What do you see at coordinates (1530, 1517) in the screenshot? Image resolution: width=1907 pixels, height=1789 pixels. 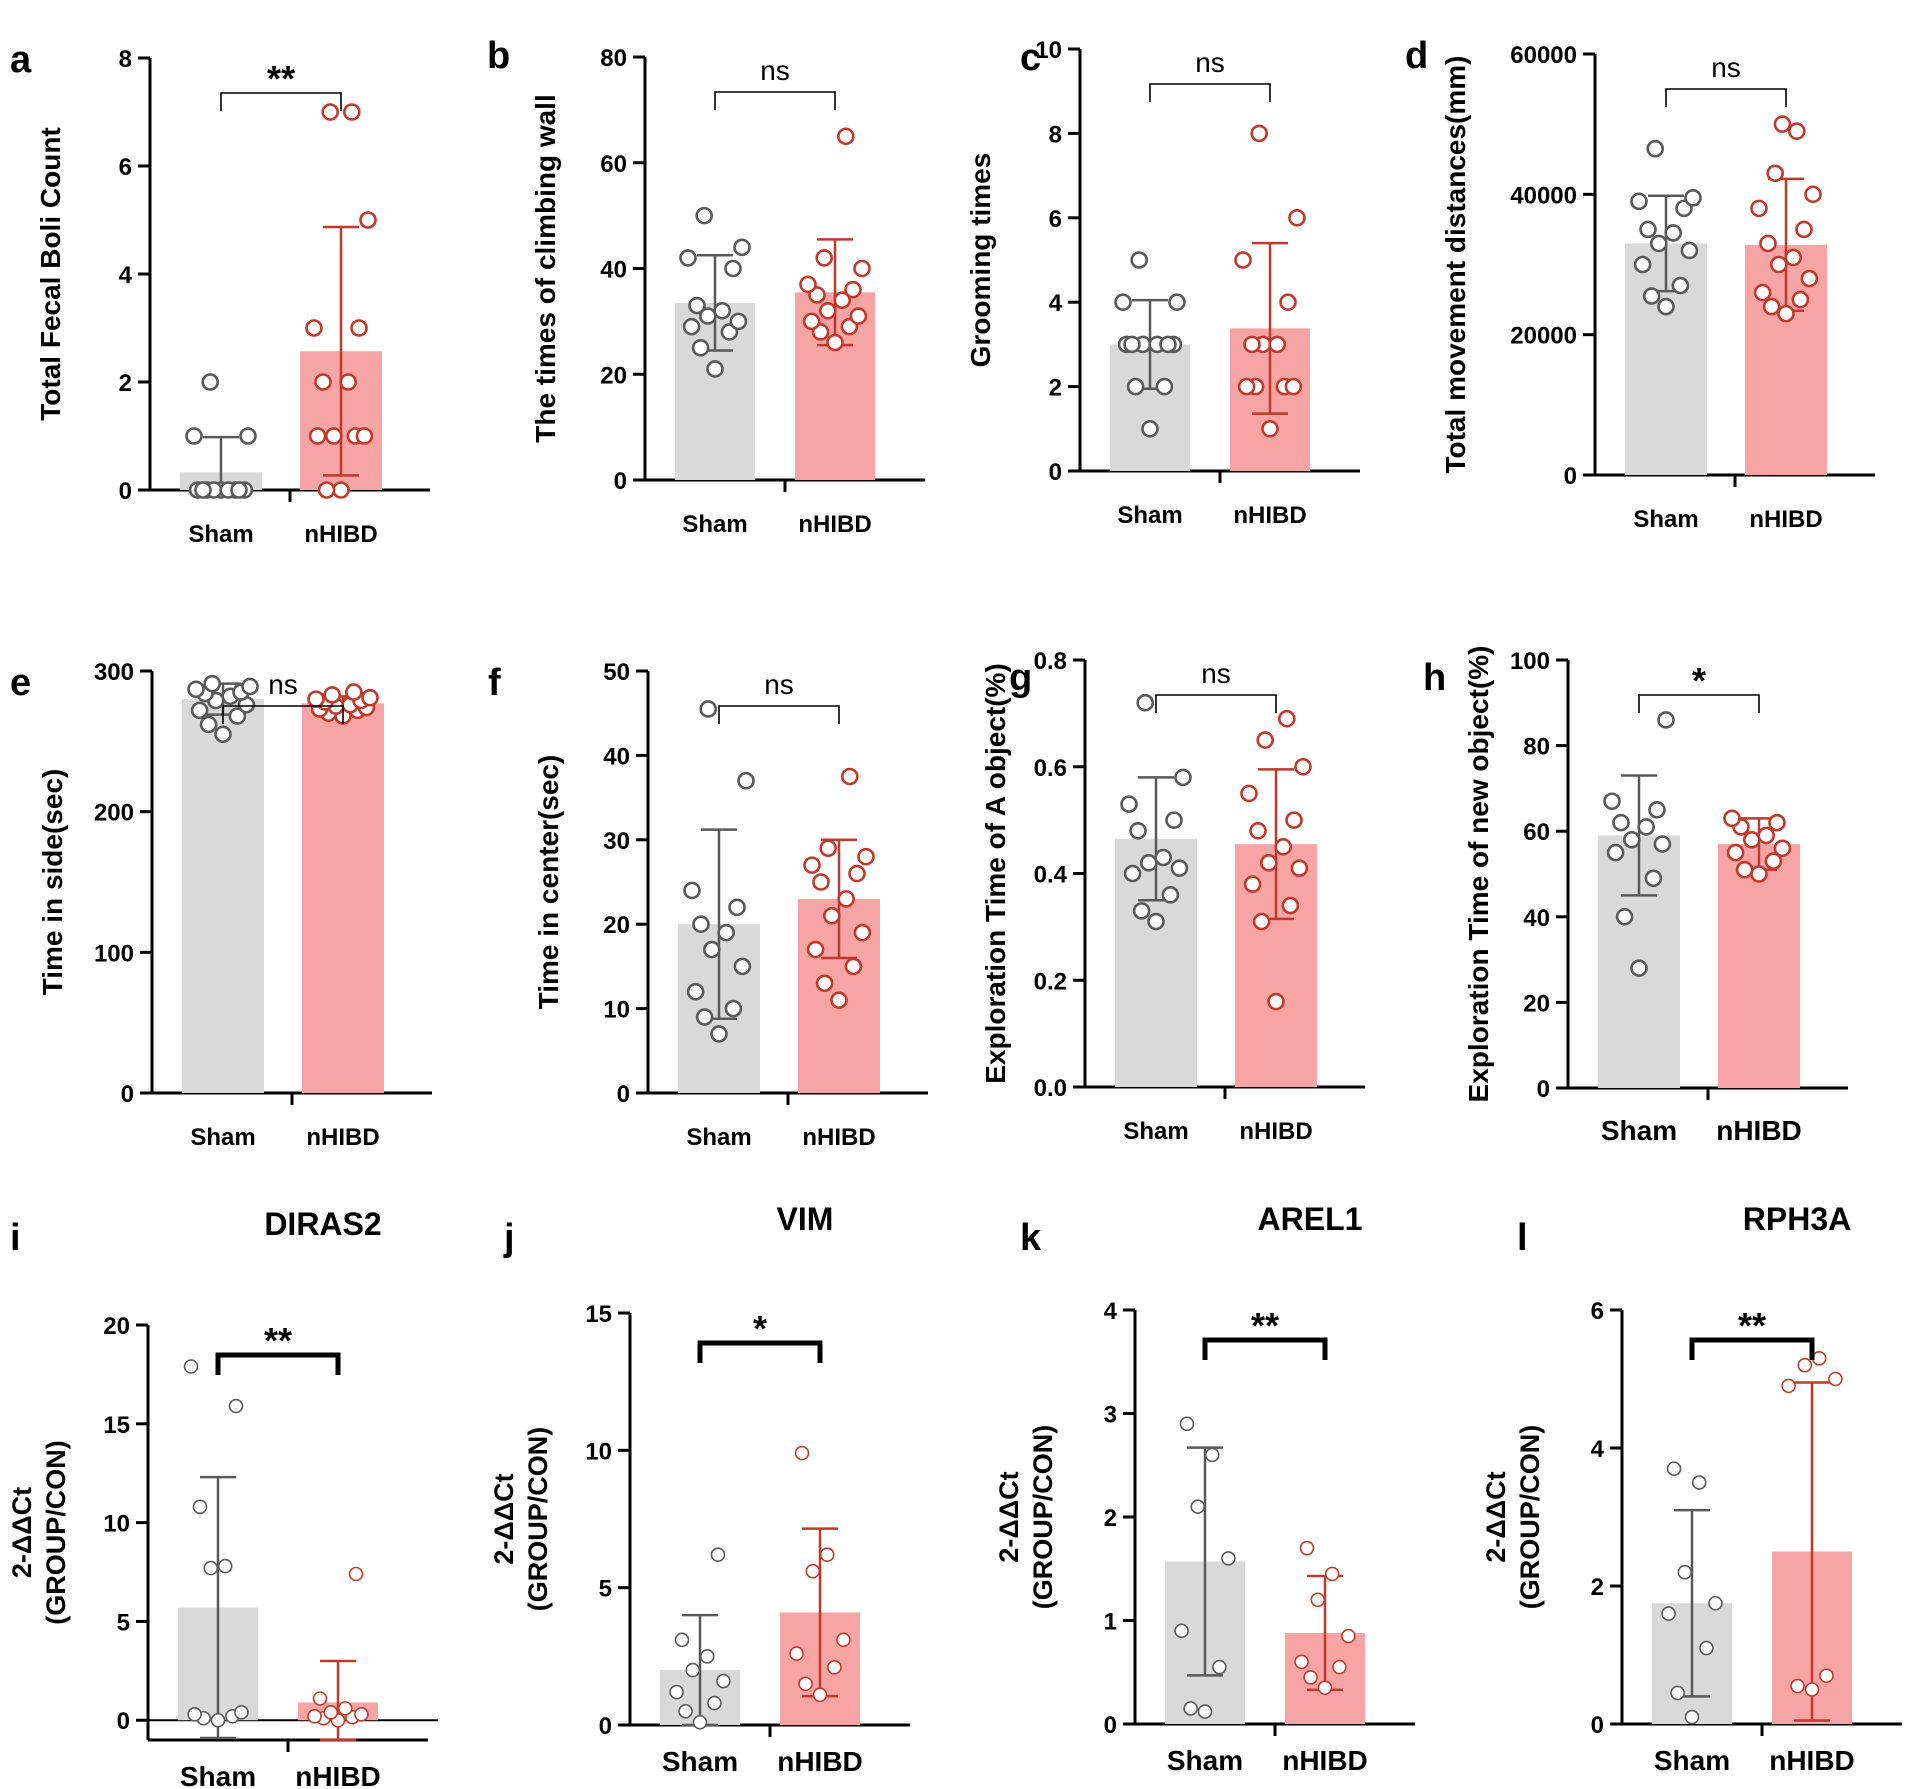 I see `y-axis-label: (GROUP/CON)` at bounding box center [1530, 1517].